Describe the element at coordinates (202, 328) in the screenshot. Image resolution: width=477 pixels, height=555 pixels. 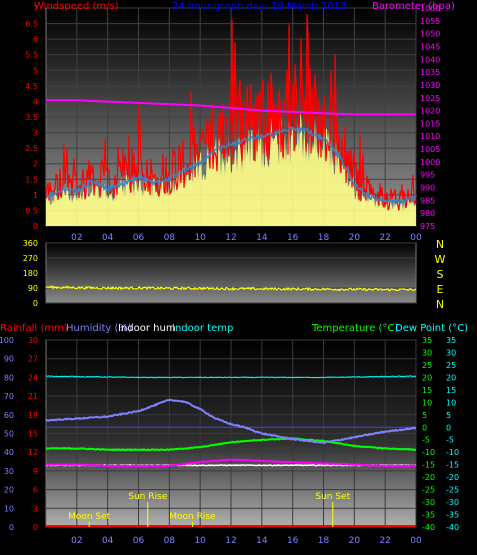
I see `legend-indoor-temp: Indoor temp` at that location.